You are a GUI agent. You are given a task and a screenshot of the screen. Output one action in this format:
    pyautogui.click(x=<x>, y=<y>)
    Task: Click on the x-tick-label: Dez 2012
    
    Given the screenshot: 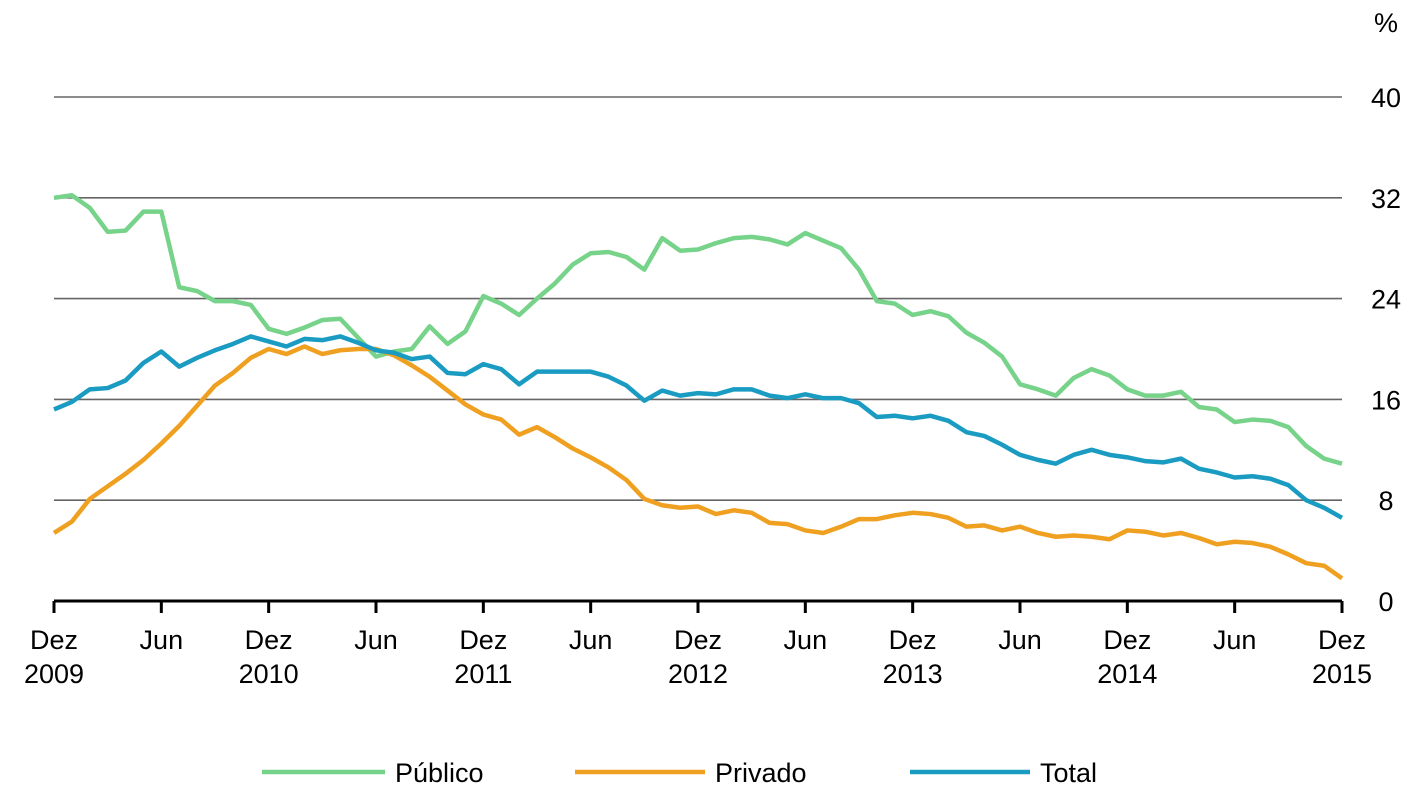 What is the action you would take?
    pyautogui.click(x=698, y=657)
    